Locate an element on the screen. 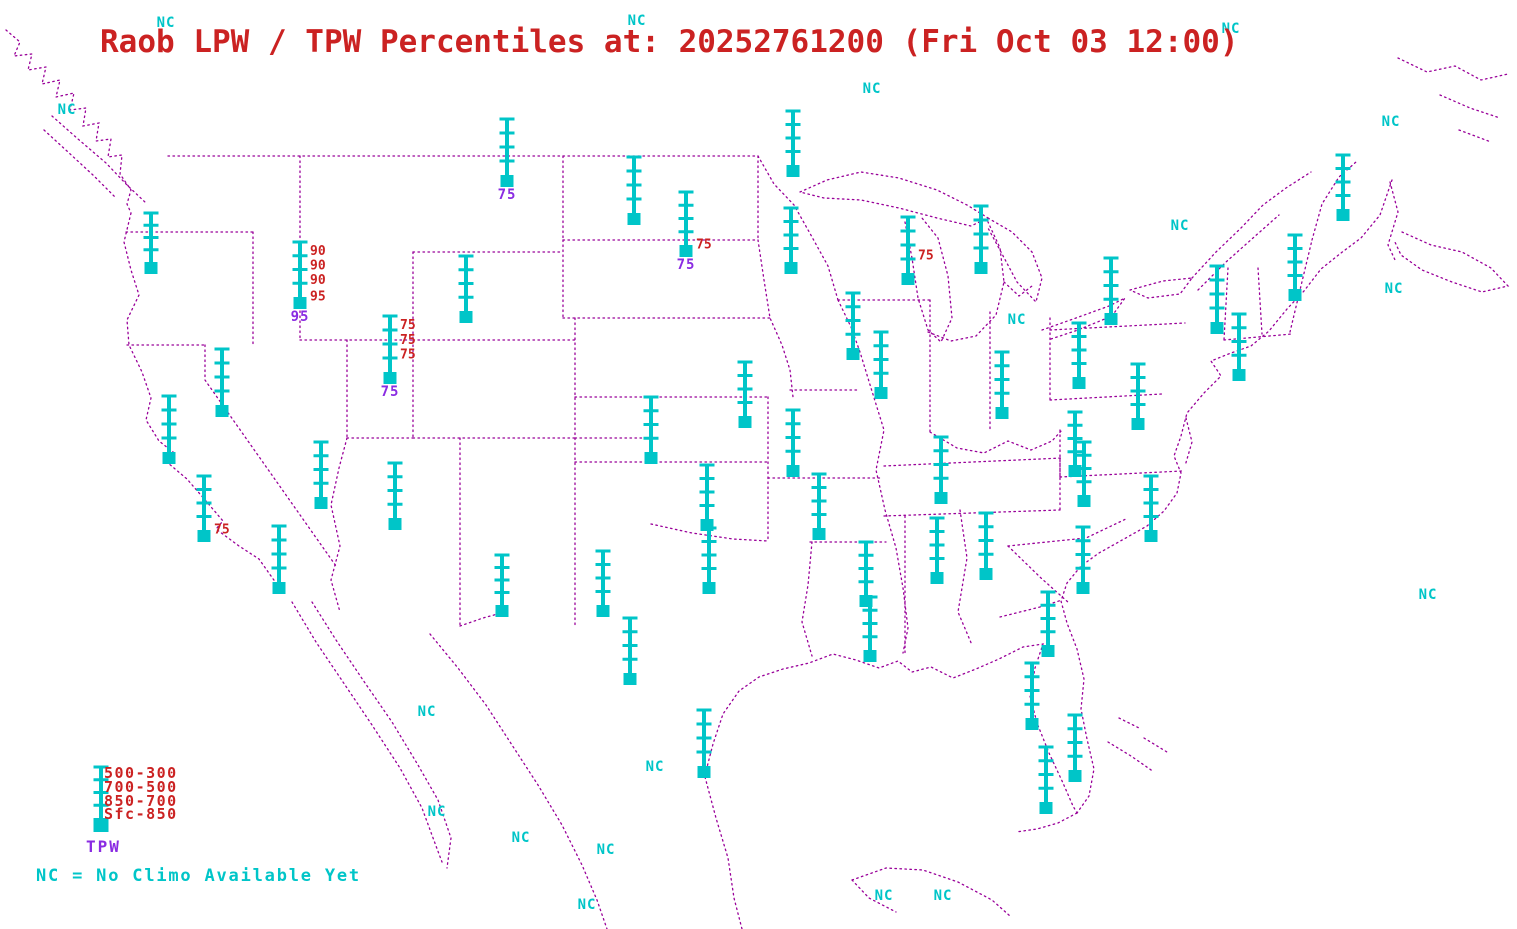  legend-layer-labels: 500-300 700-500 850-700 Sfc-850 is located at coordinates (141, 794).